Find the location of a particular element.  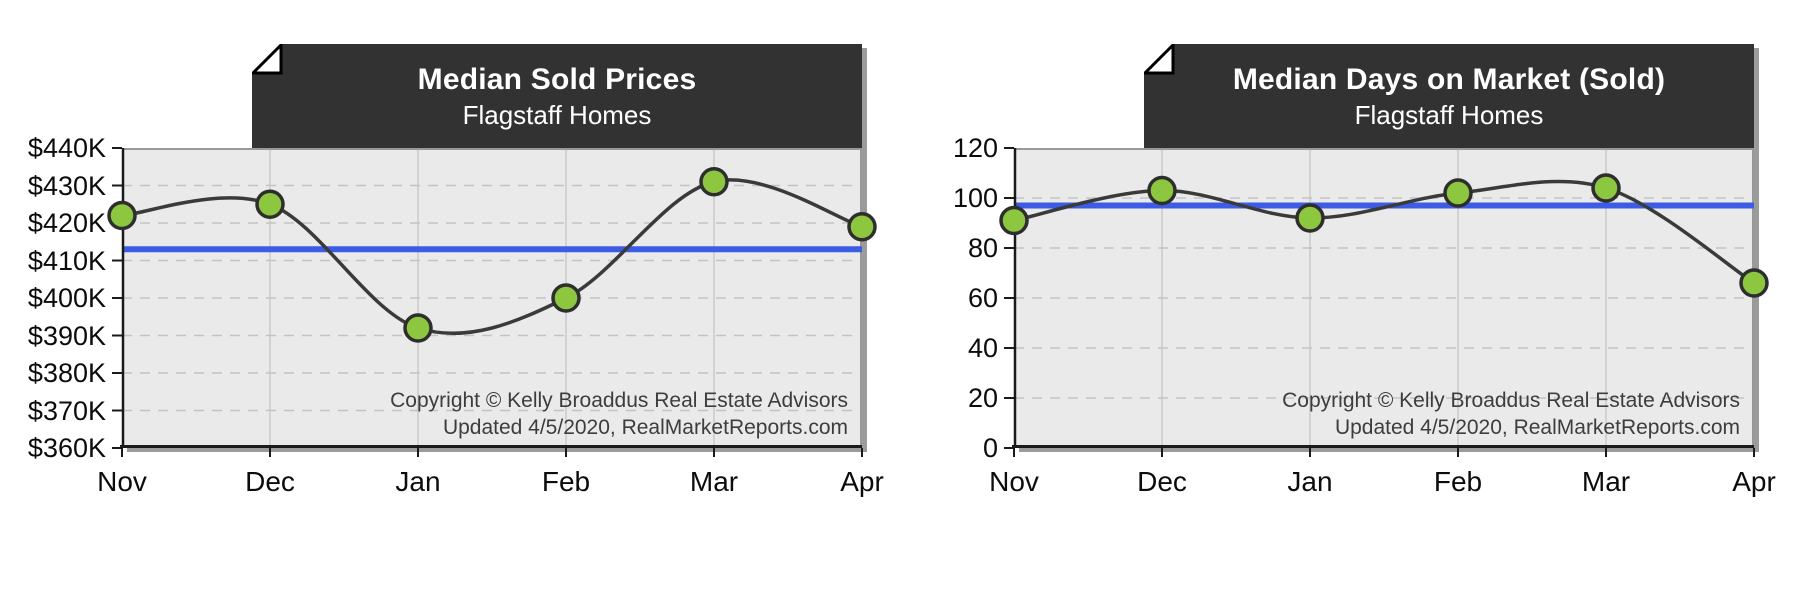

y-axis-tick-label: 20 is located at coordinates (982, 398).